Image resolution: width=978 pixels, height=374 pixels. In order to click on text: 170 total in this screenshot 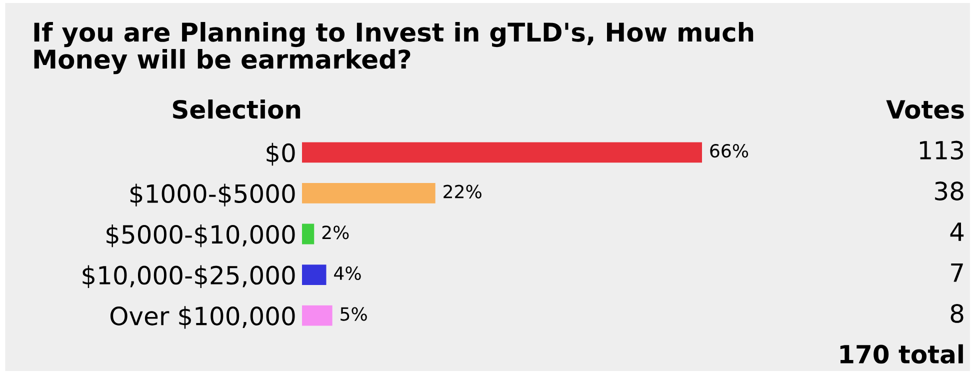, I will do `click(901, 354)`.